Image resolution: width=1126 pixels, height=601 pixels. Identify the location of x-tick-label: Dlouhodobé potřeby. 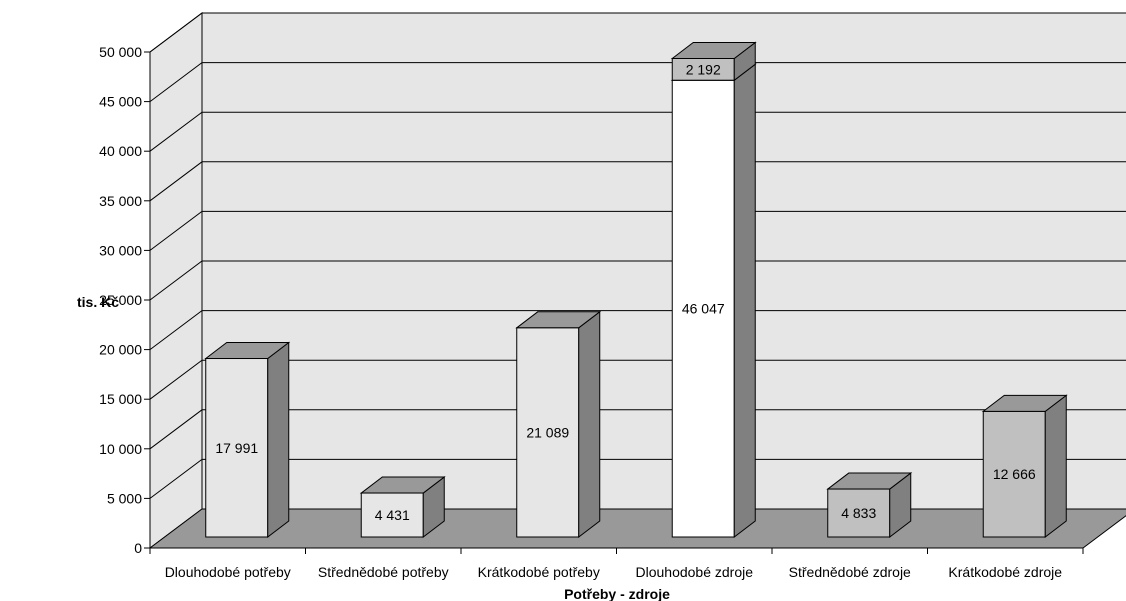
(228, 572).